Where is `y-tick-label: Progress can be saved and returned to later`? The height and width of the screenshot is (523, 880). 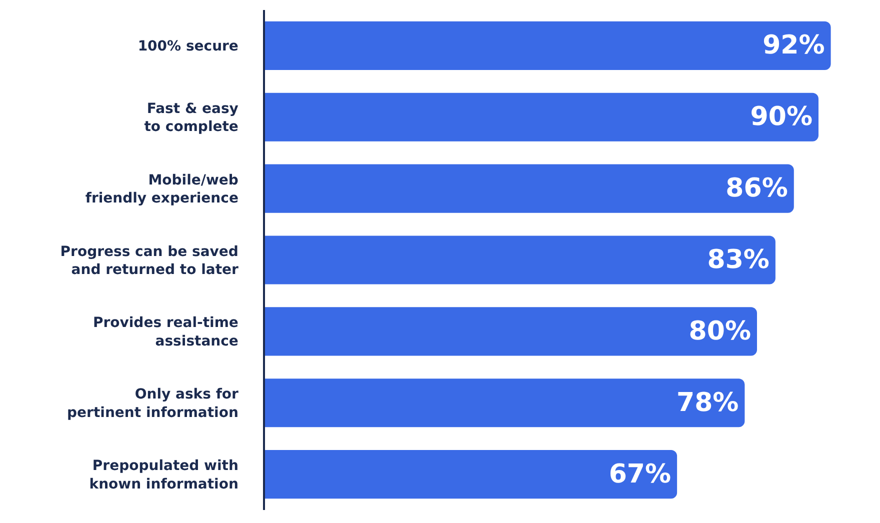 y-tick-label: Progress can be saved and returned to later is located at coordinates (149, 261).